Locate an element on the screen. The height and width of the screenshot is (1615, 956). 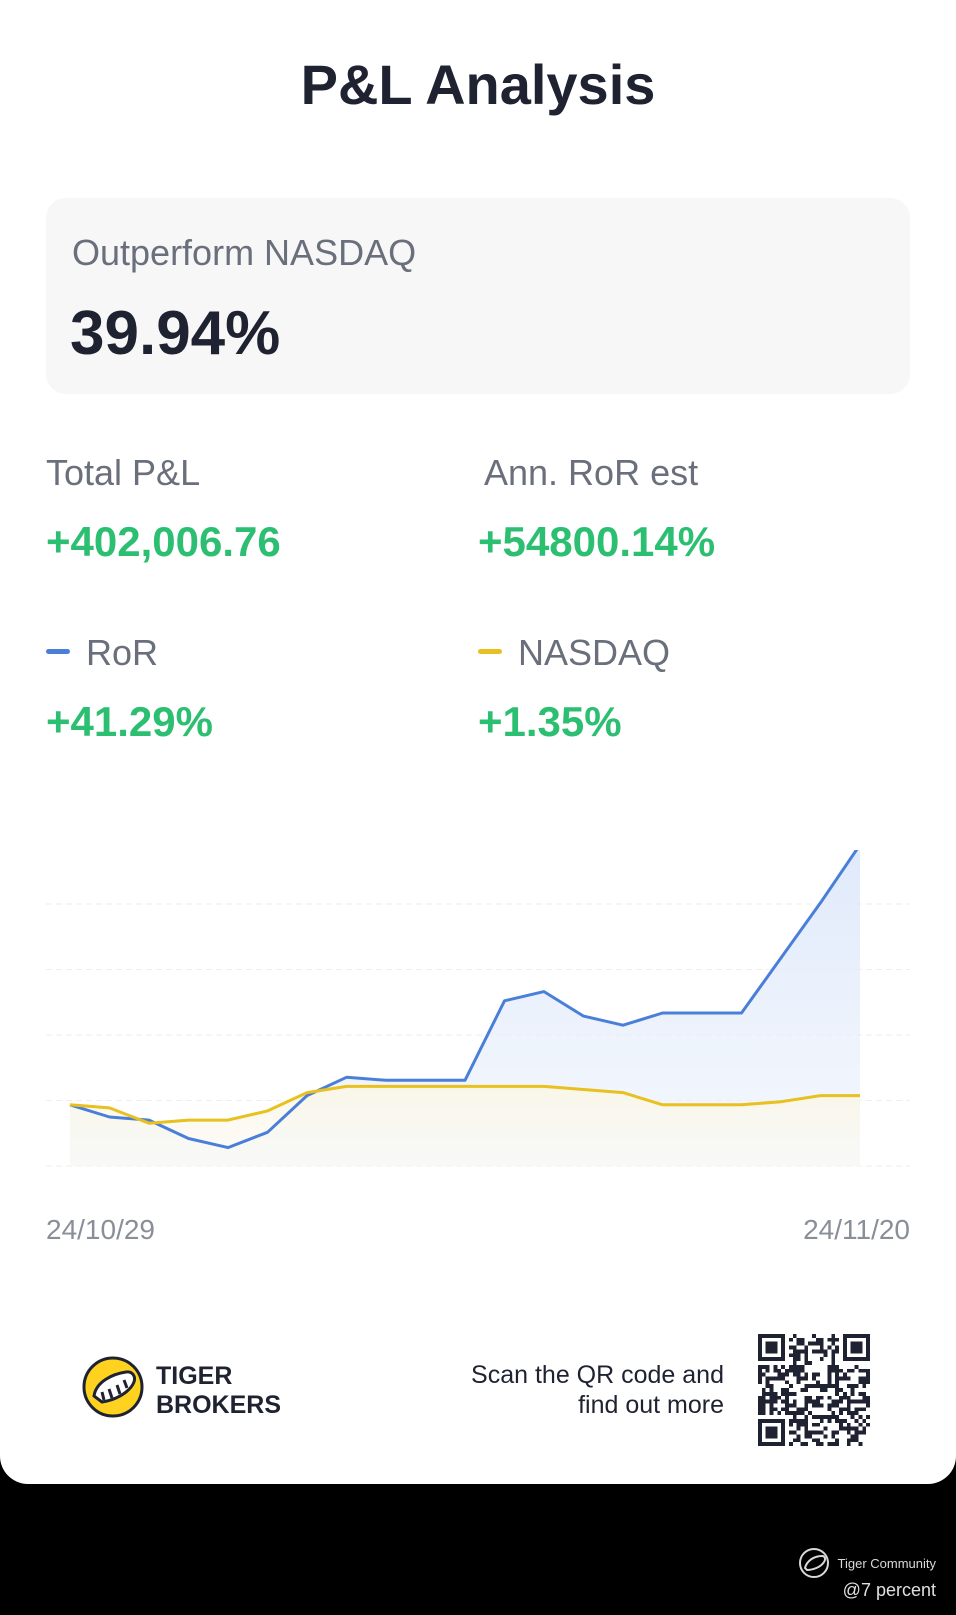
nasdaq-legend: NASDAQ is located at coordinates (574, 653).